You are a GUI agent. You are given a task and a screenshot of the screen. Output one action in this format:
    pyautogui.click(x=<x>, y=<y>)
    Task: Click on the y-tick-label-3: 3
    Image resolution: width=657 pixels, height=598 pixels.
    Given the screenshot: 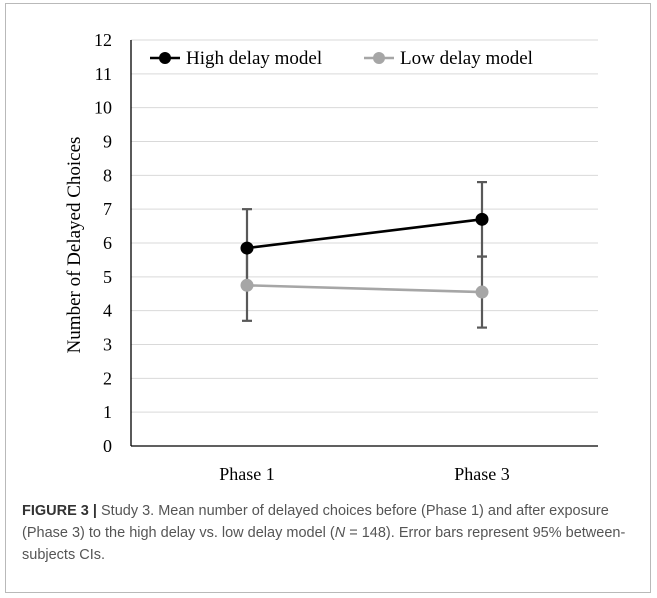 What is the action you would take?
    pyautogui.click(x=107, y=345)
    